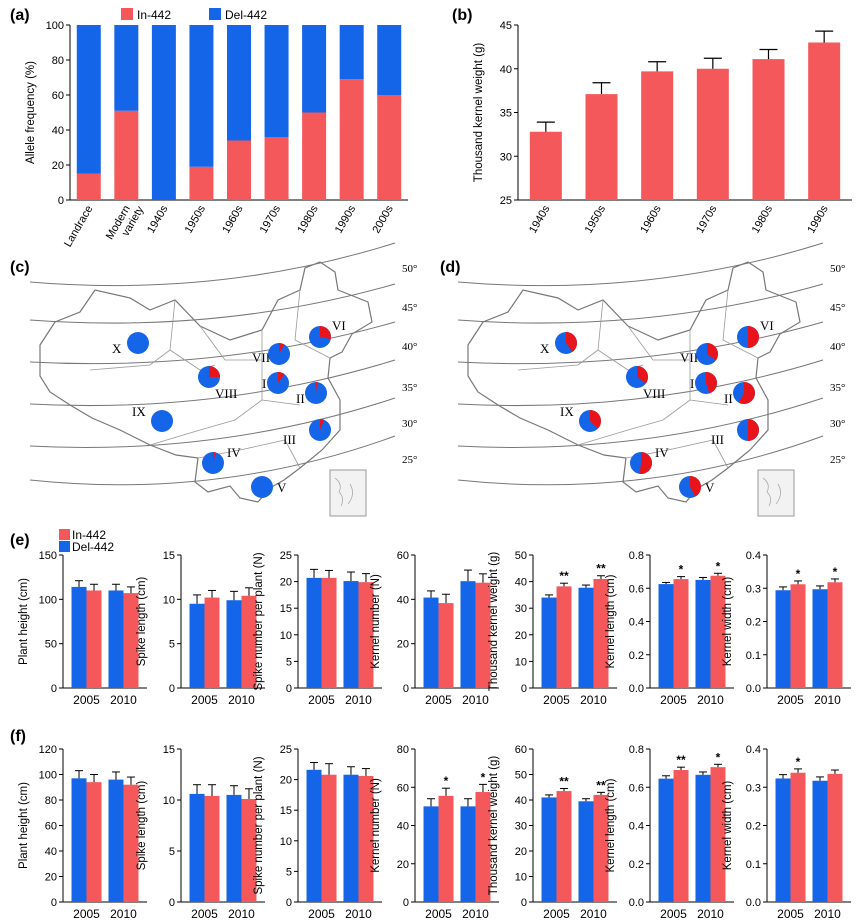 The width and height of the screenshot is (865, 923). I want to click on b-ytick-label: 40, so click(506, 70).